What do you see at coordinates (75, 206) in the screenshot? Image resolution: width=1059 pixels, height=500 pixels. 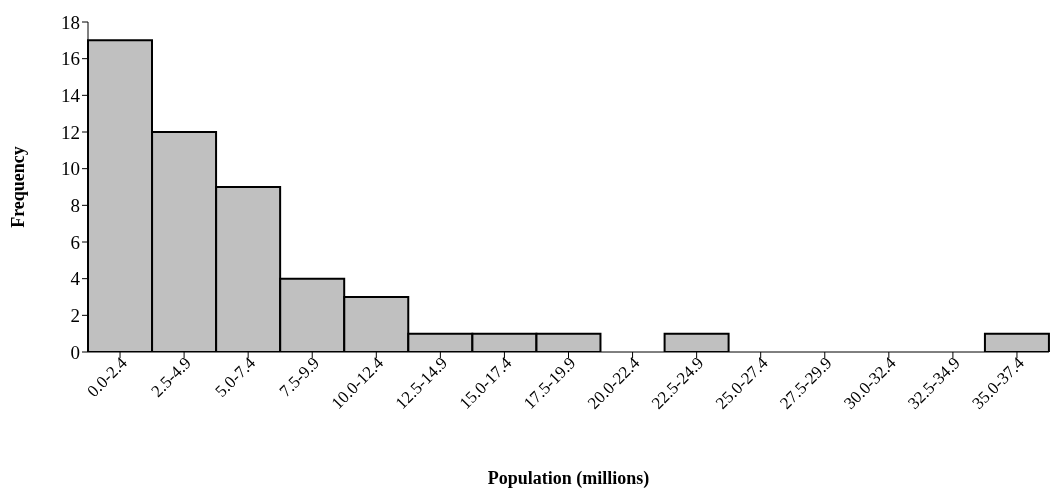 I see `y-tick-label: 8` at bounding box center [75, 206].